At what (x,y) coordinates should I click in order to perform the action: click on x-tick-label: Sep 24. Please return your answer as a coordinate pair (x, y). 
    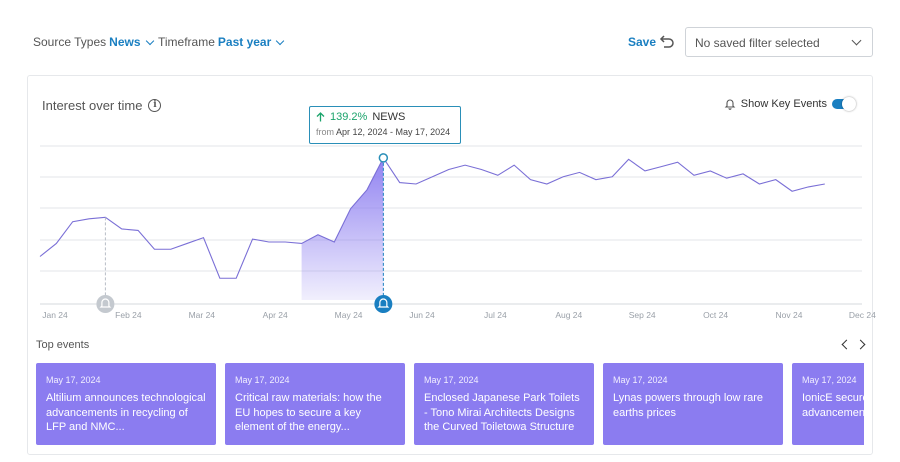
    Looking at the image, I should click on (642, 315).